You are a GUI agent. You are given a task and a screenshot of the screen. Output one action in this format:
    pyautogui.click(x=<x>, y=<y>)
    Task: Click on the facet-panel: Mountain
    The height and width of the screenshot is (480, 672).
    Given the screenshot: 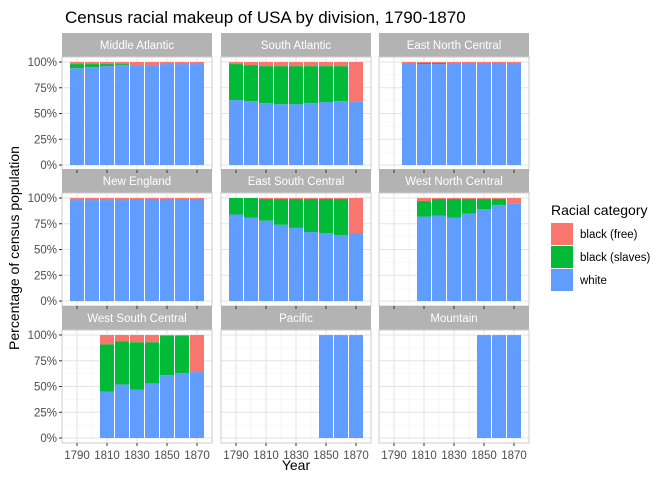 What is the action you would take?
    pyautogui.click(x=454, y=375)
    